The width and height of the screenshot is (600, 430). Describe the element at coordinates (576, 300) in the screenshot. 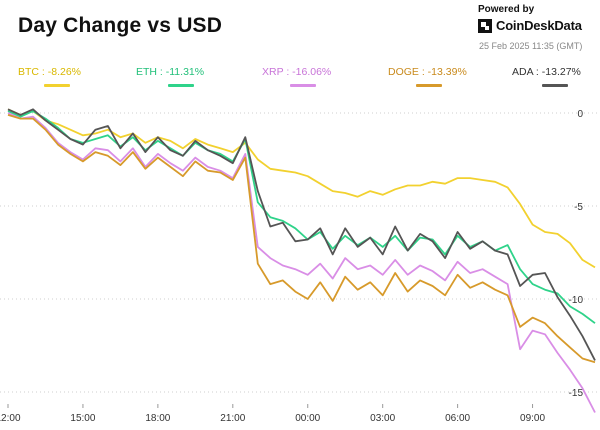

I see `y-tick-label: -10` at that location.